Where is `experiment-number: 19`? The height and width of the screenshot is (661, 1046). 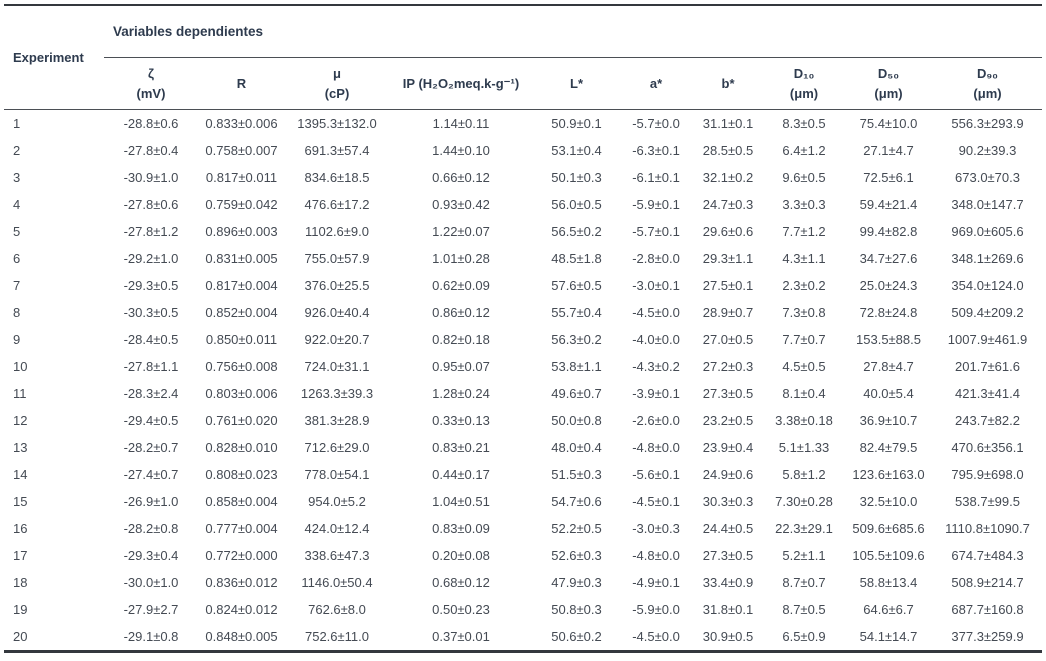
experiment-number: 19 is located at coordinates (20, 609).